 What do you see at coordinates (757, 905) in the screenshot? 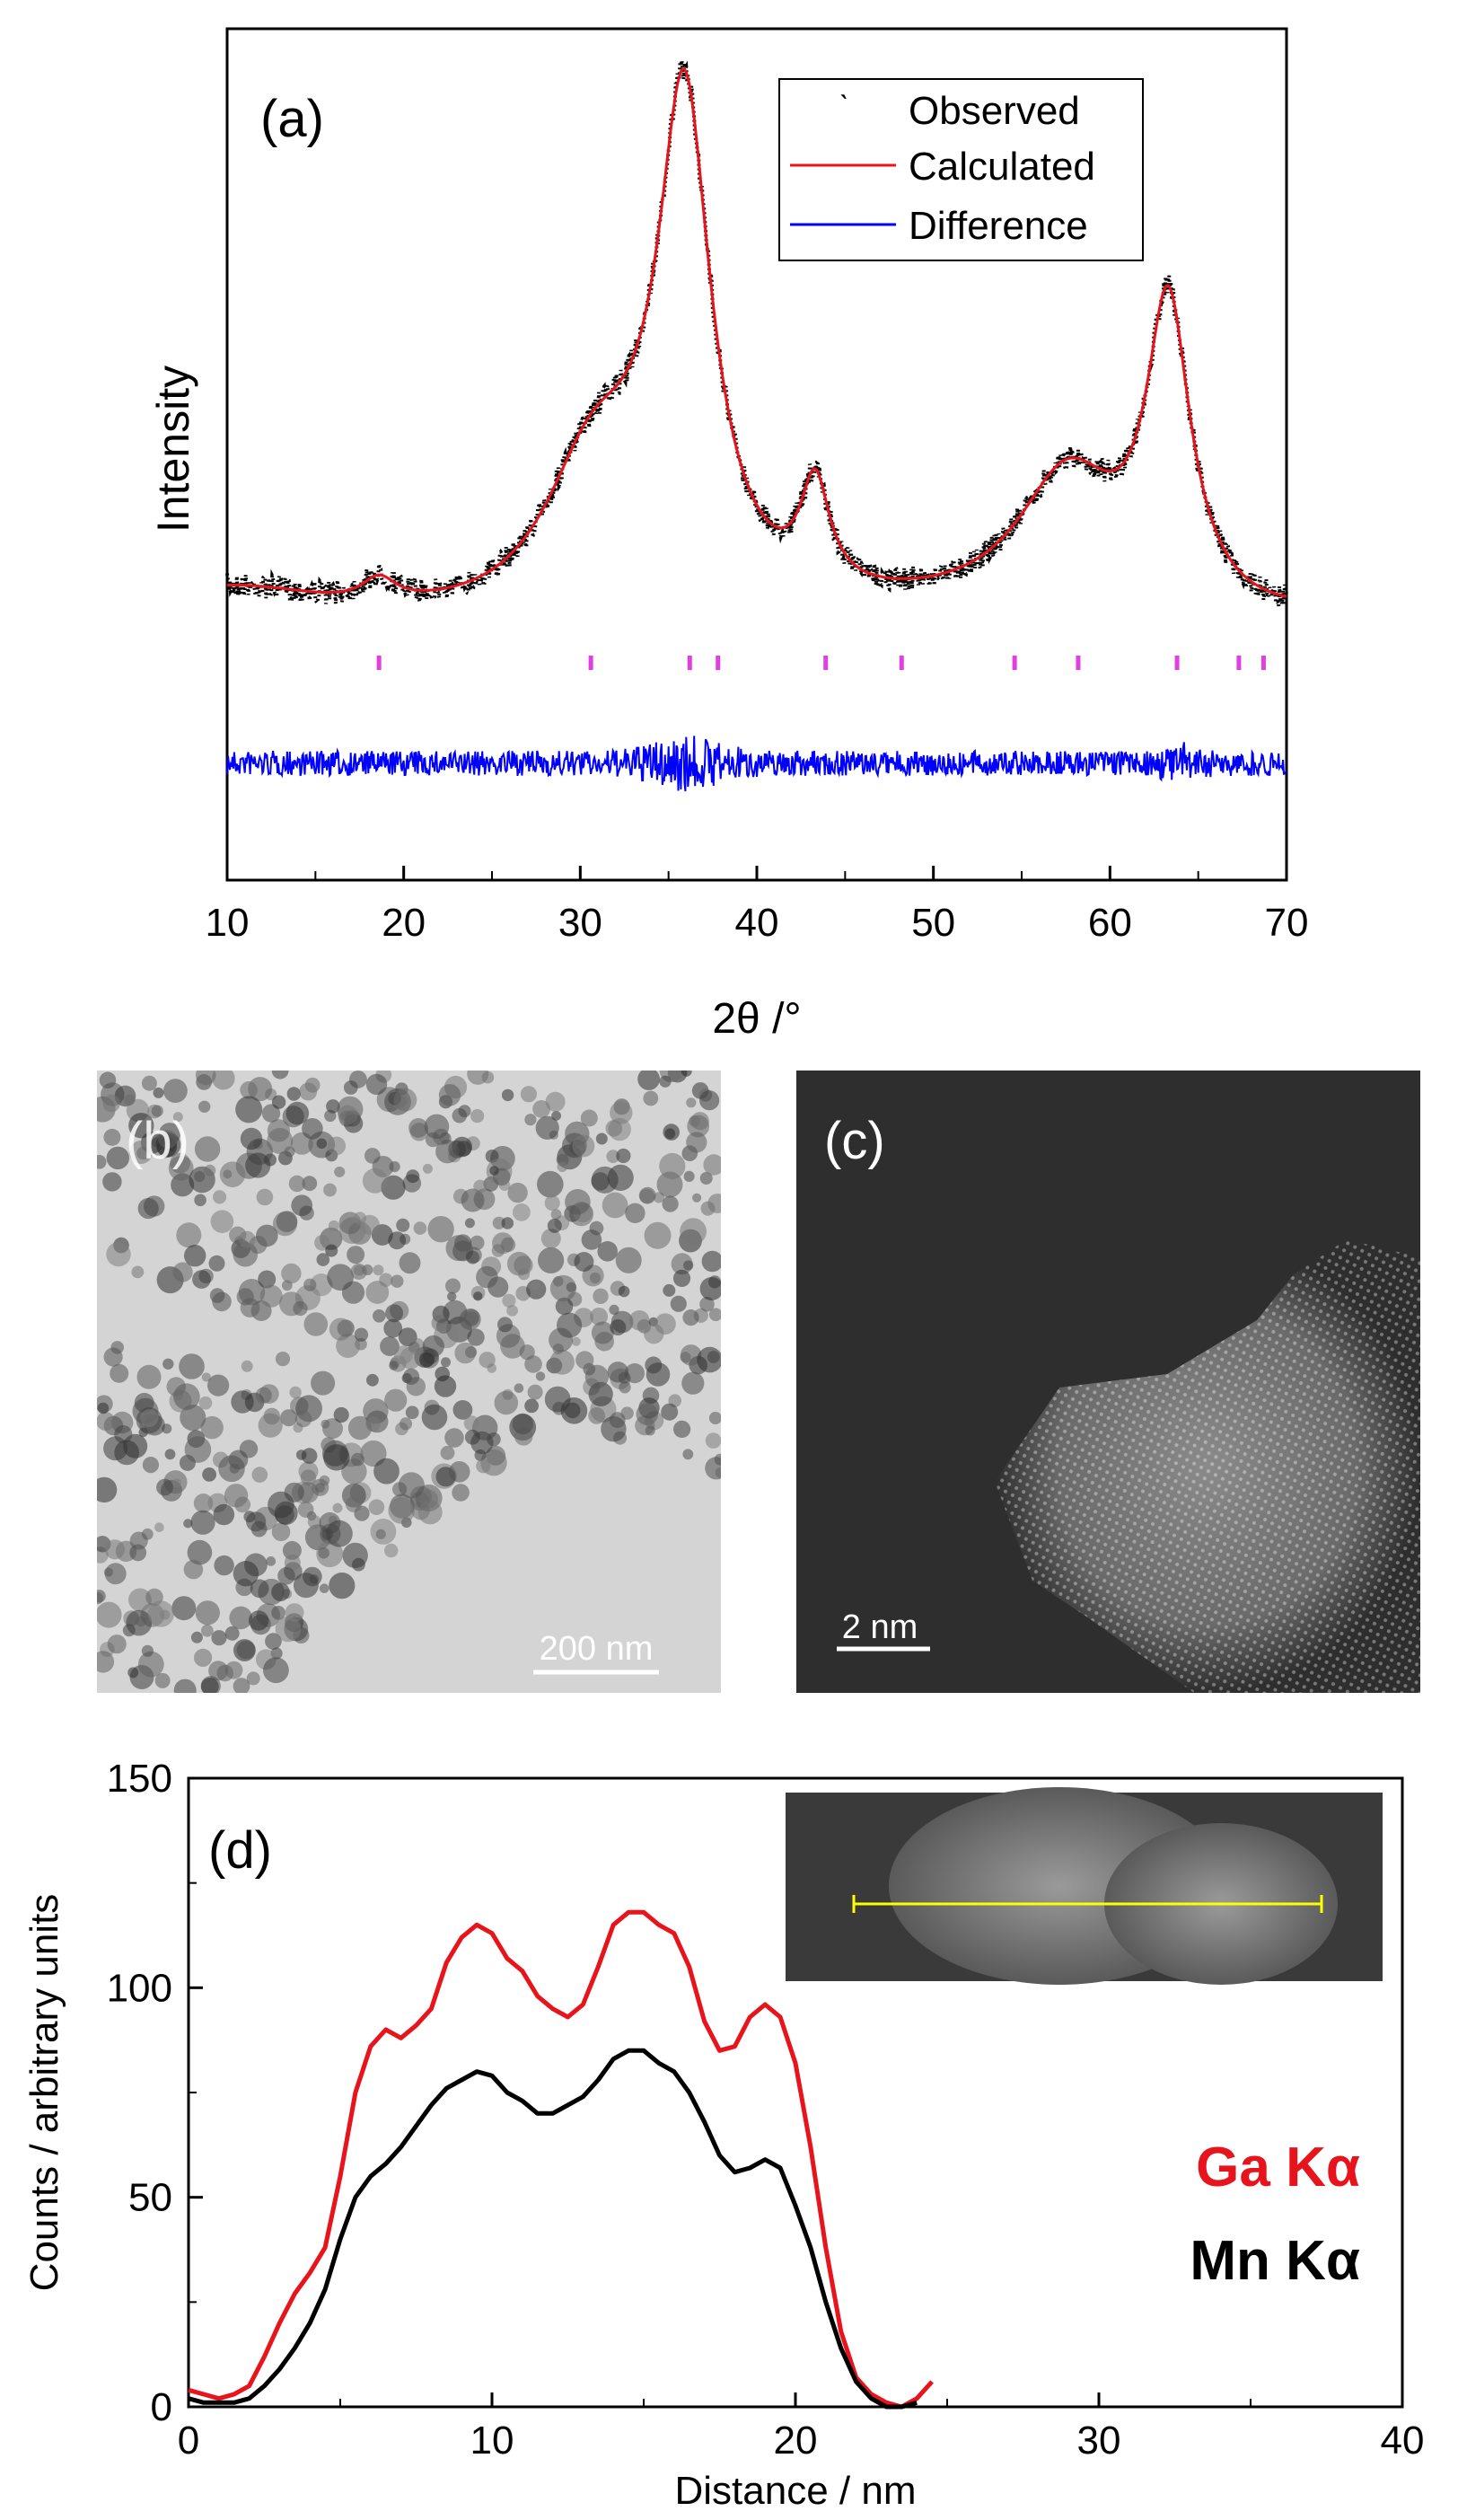
I see `panel-a-x-ticks: 10 20 30 40 50 60 70` at bounding box center [757, 905].